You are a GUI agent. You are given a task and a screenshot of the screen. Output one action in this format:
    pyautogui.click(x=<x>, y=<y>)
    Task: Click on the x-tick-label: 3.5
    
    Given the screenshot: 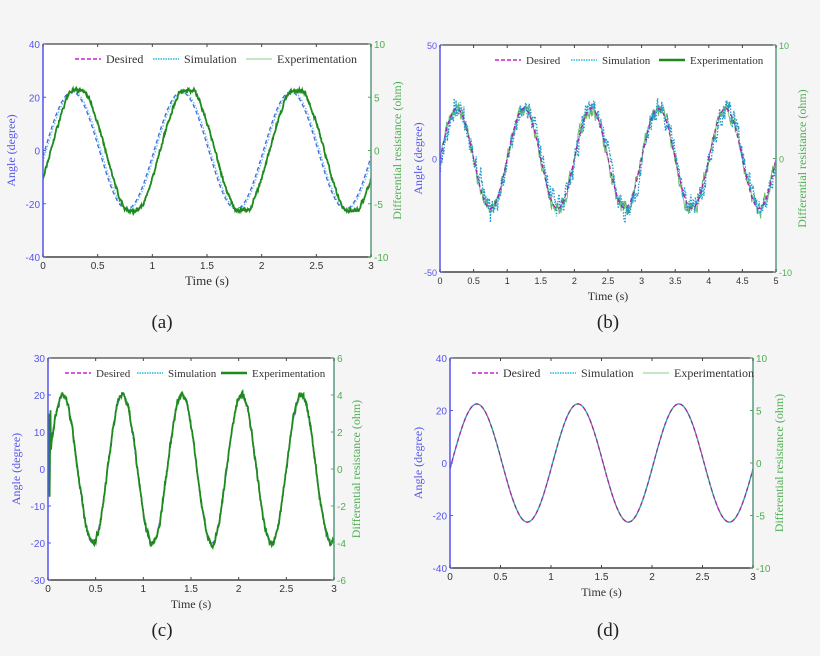 What is the action you would take?
    pyautogui.click(x=675, y=281)
    